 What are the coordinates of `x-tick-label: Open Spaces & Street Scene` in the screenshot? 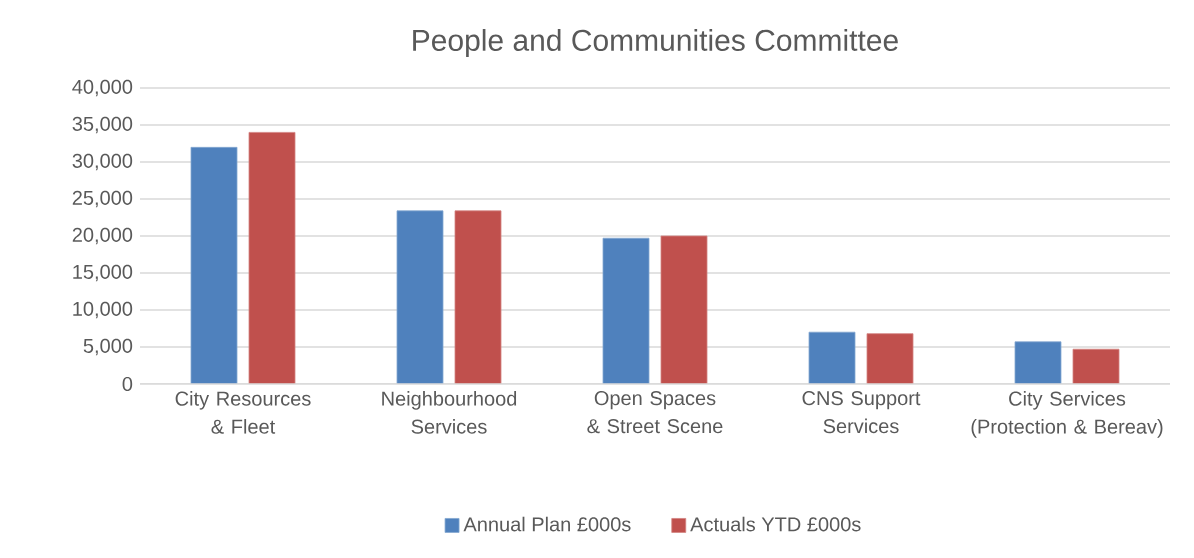 It's located at (655, 412).